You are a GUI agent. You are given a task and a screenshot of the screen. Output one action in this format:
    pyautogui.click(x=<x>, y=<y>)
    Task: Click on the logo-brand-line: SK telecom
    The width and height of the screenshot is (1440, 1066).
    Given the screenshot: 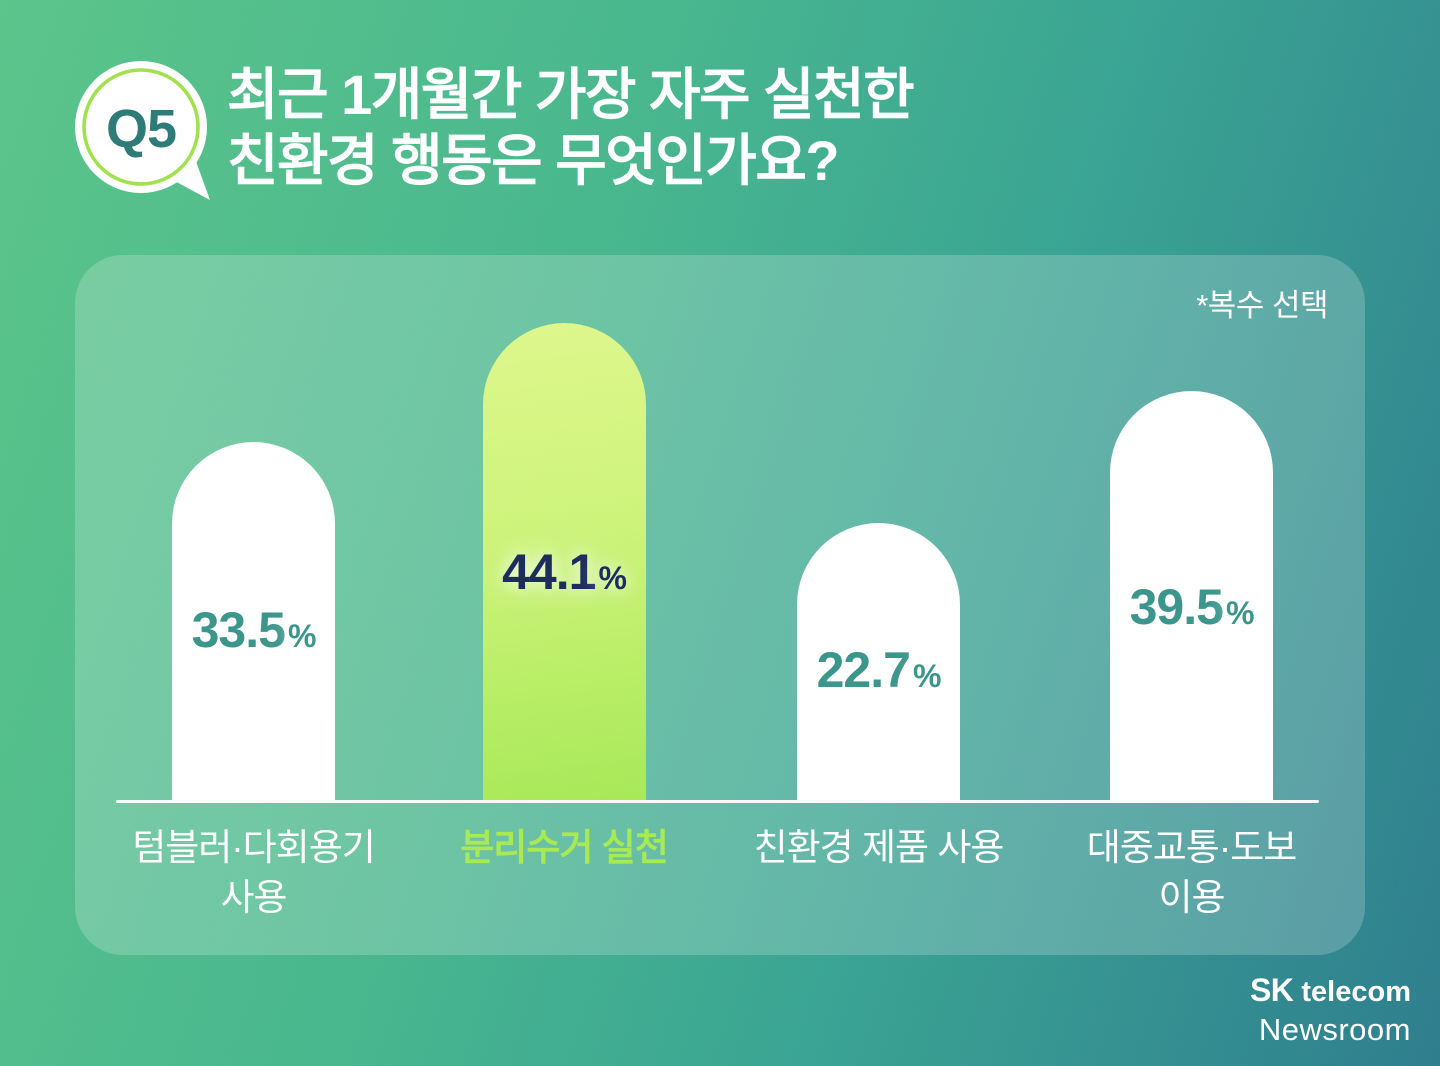 What is the action you would take?
    pyautogui.click(x=1330, y=993)
    